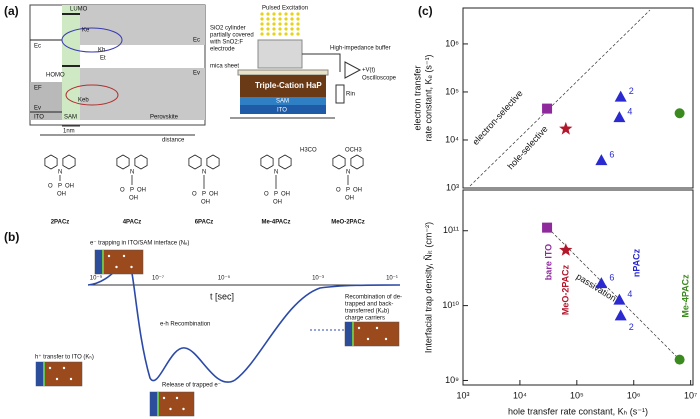 This screenshot has height=419, width=700. I want to click on molecule-name: MeO-2PACz, so click(348, 223).